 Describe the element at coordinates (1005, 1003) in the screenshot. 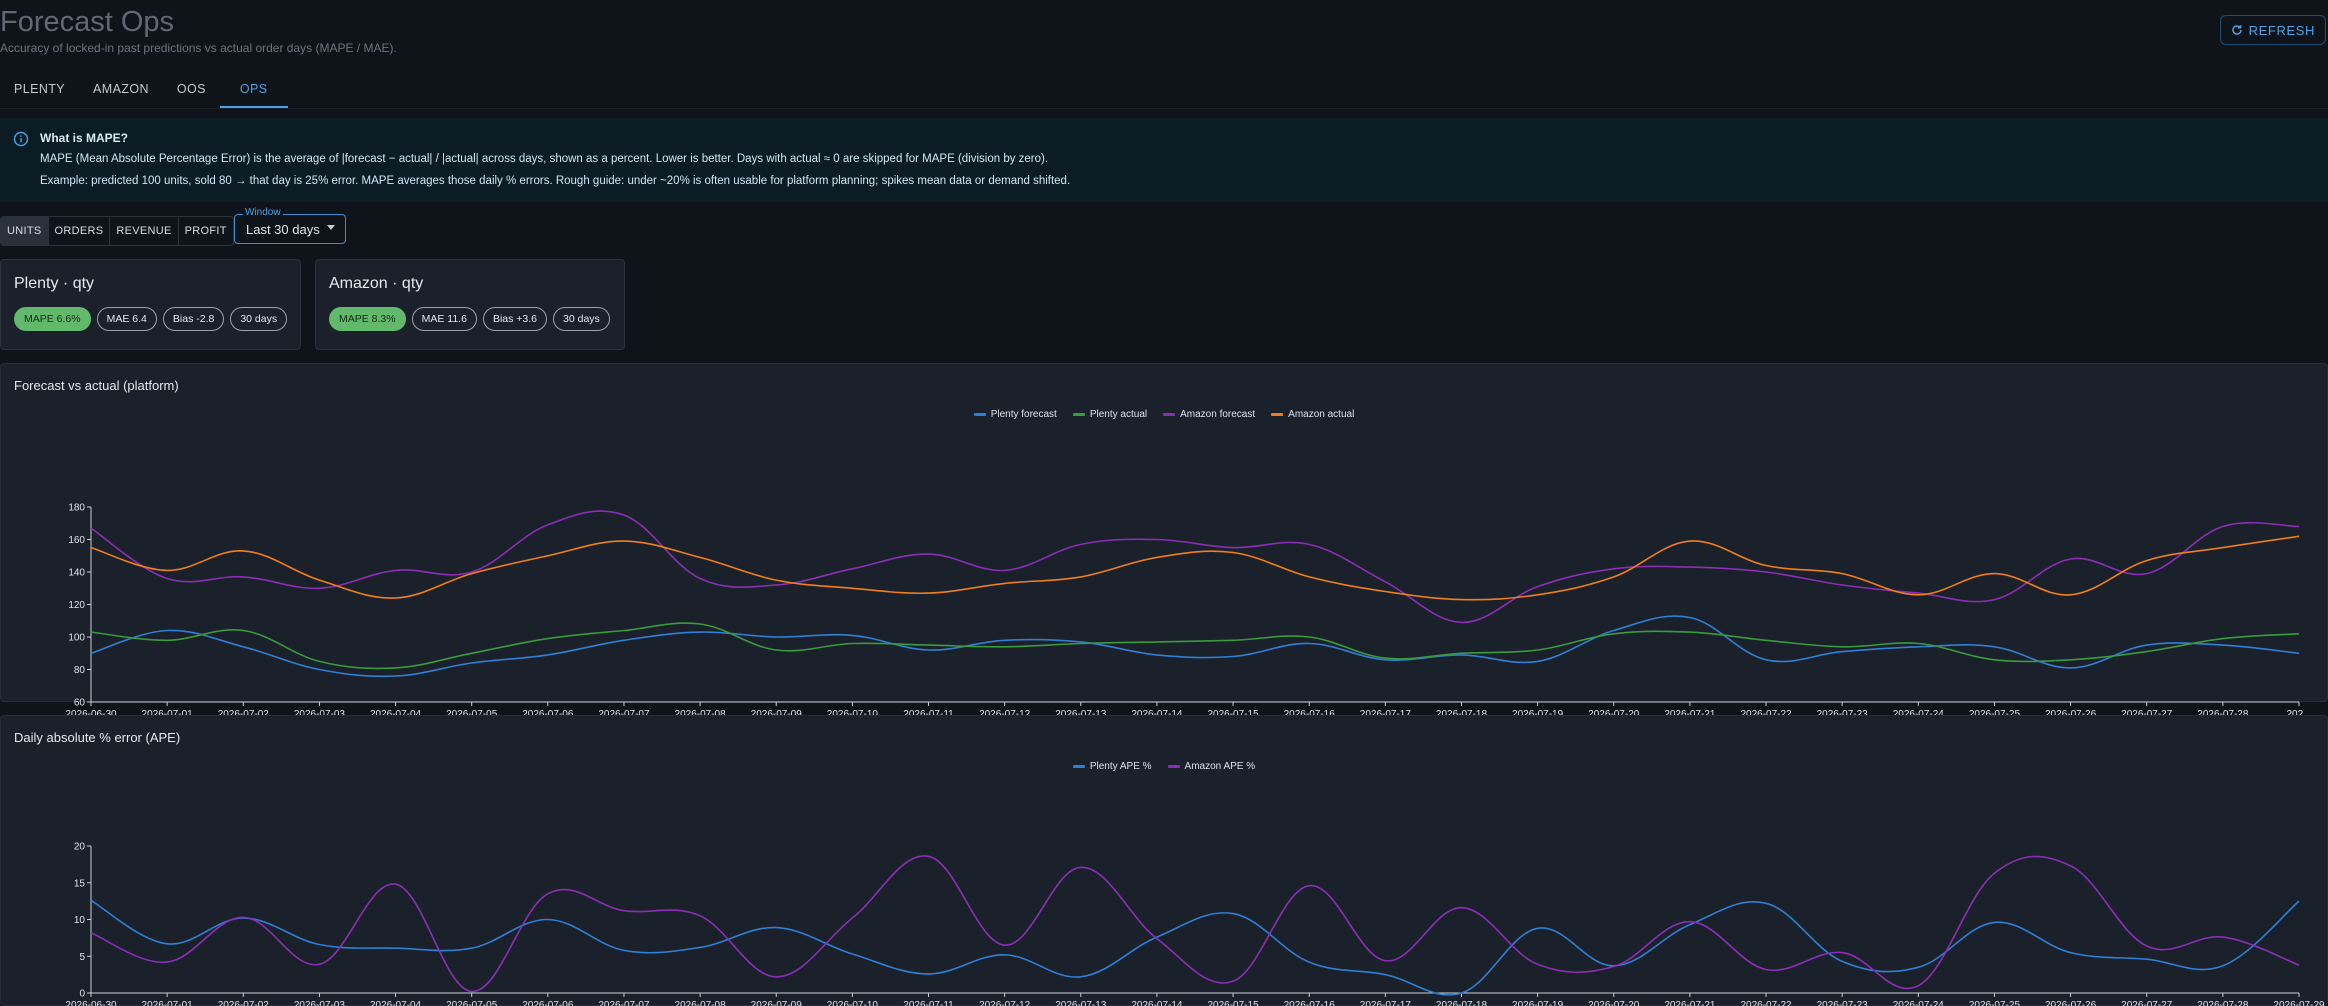

I see `x-tick-label: 2026-07-12` at that location.